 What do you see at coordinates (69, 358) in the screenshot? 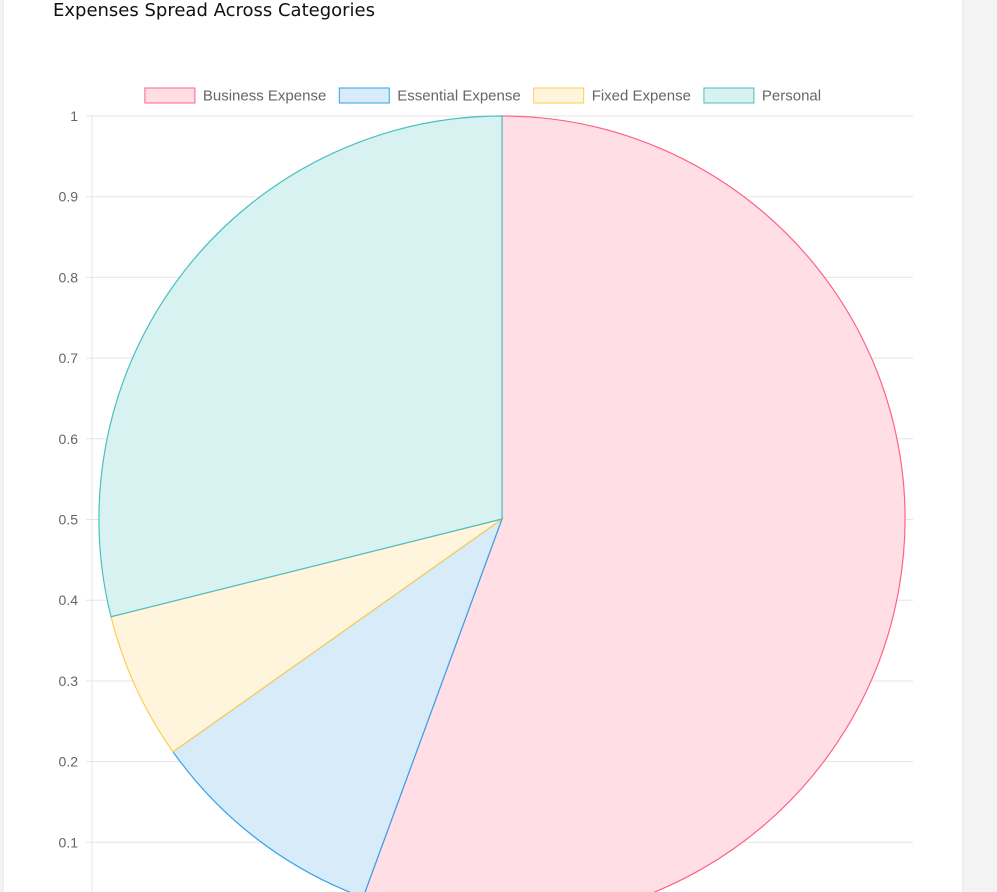
I see `y-tick-label: 0.7` at bounding box center [69, 358].